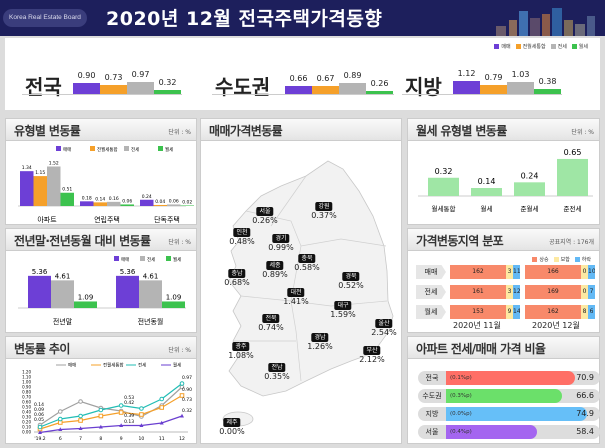 The height and width of the screenshot is (448, 605). What do you see at coordinates (232, 431) in the screenshot?
I see `region-value: 0.00%` at bounding box center [232, 431].